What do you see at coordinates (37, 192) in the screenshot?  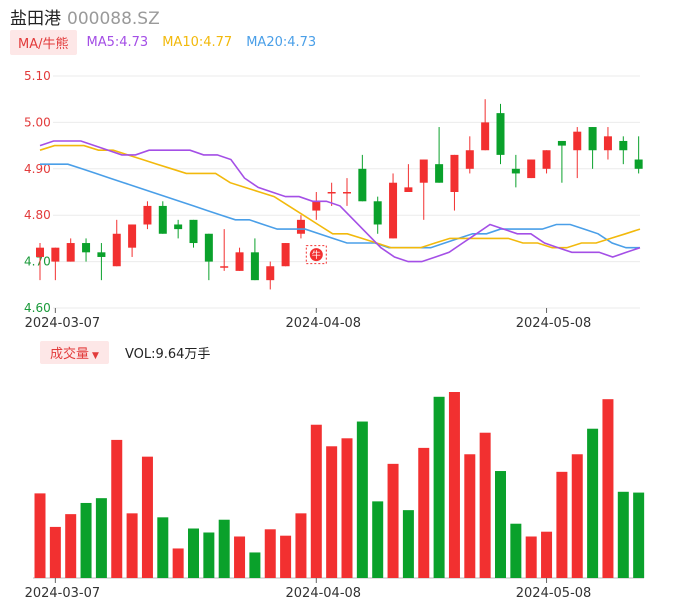 I see `price-y-axis: 5.10 5.00 4.90 4.80 4.70 4.60` at bounding box center [37, 192].